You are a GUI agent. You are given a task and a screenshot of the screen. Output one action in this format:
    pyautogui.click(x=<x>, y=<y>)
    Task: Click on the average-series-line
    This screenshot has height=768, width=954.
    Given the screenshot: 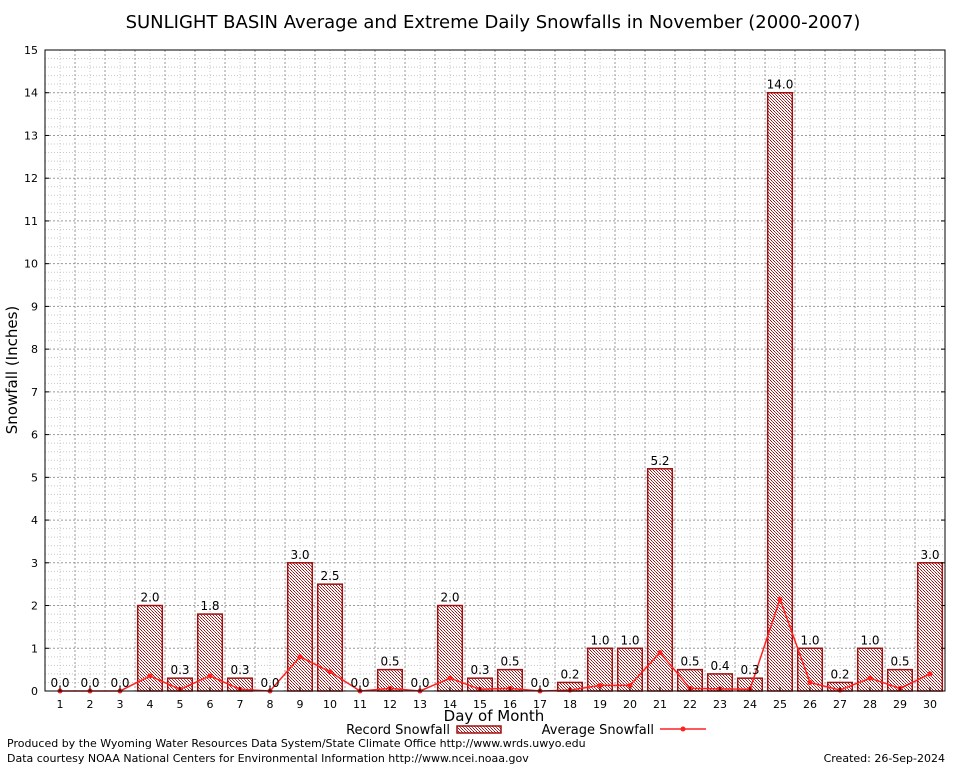 What is the action you would take?
    pyautogui.click(x=495, y=644)
    